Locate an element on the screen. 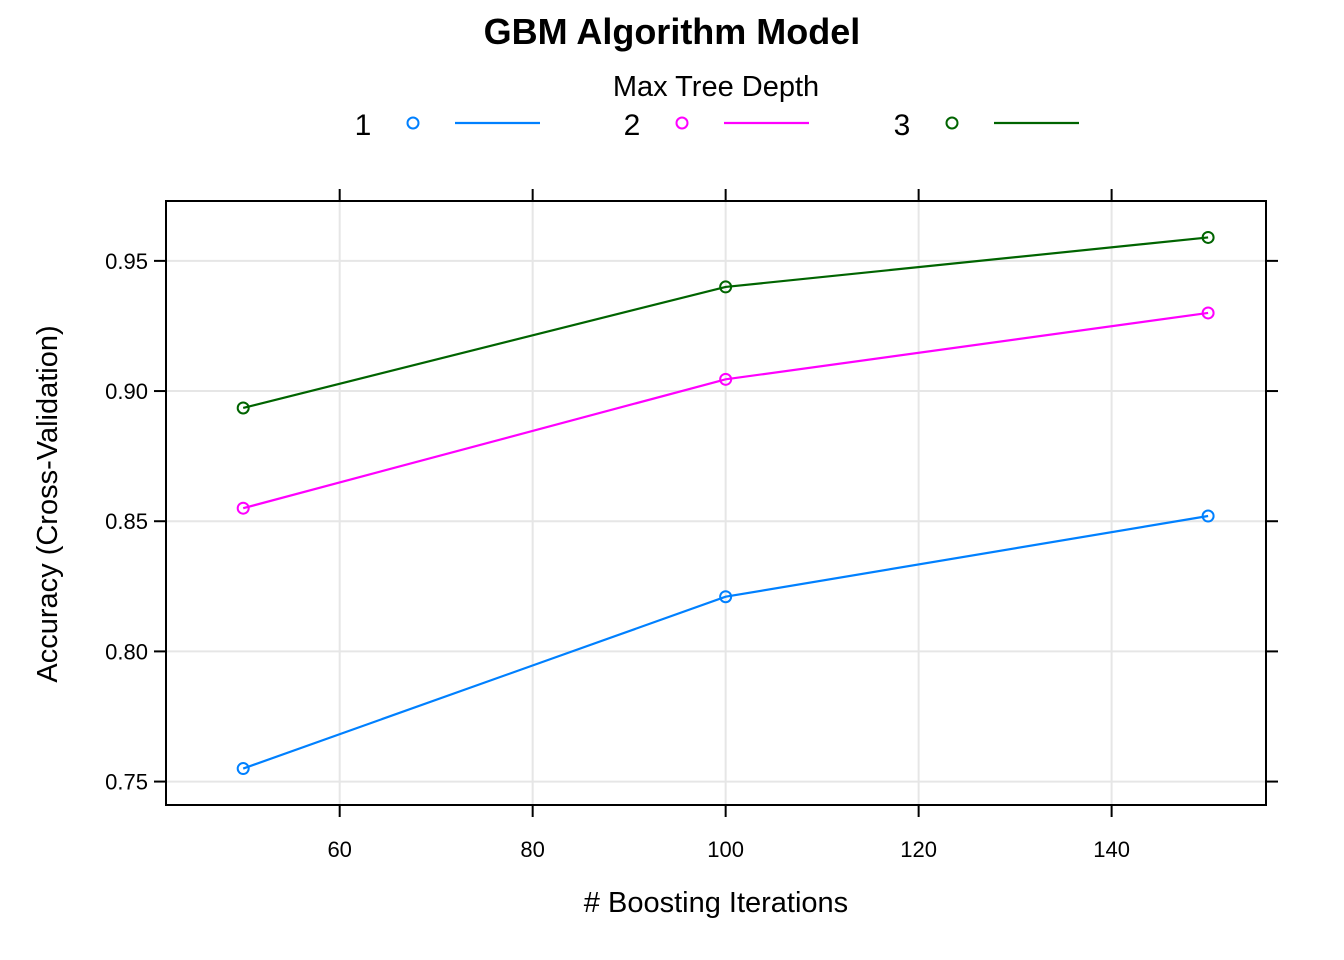 This screenshot has width=1344, height=960. y-tick-label: 0.90 is located at coordinates (126, 391).